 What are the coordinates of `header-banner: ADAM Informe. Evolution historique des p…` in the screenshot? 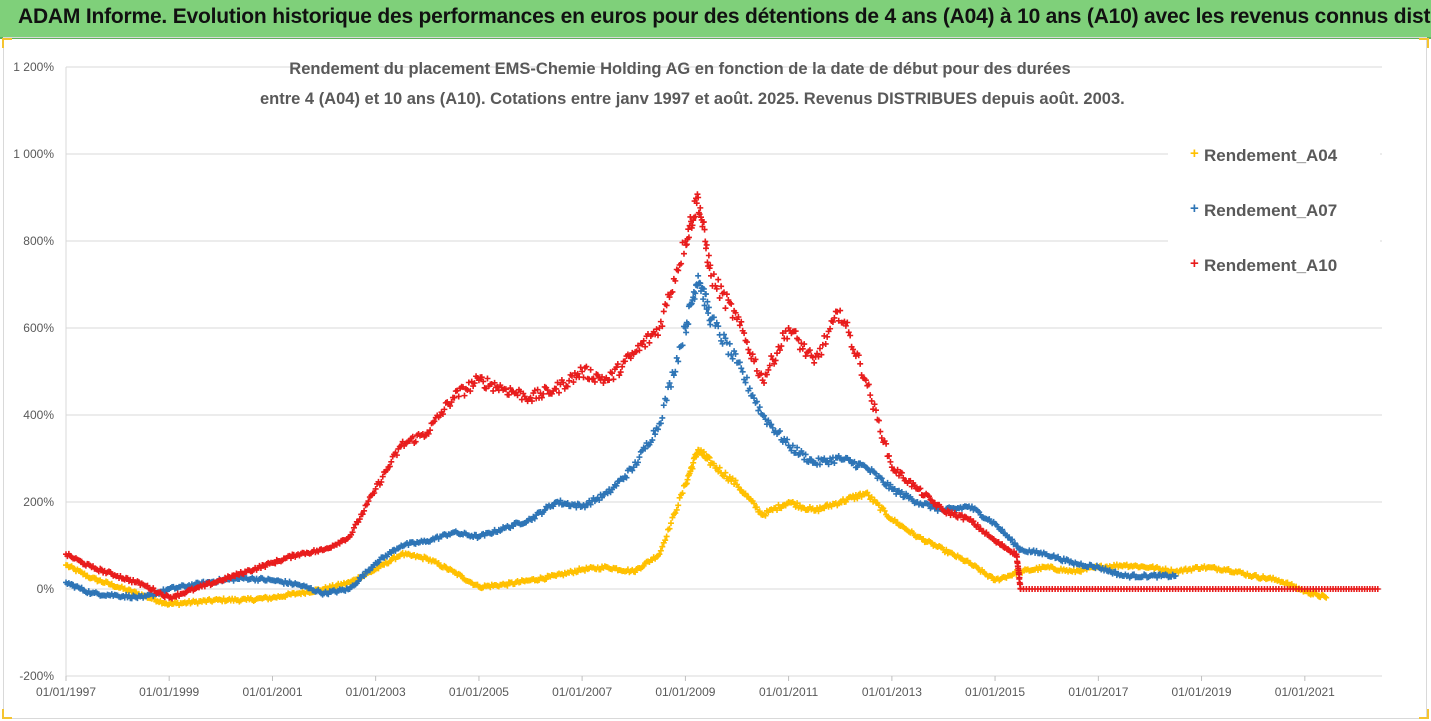 It's located at (715, 19).